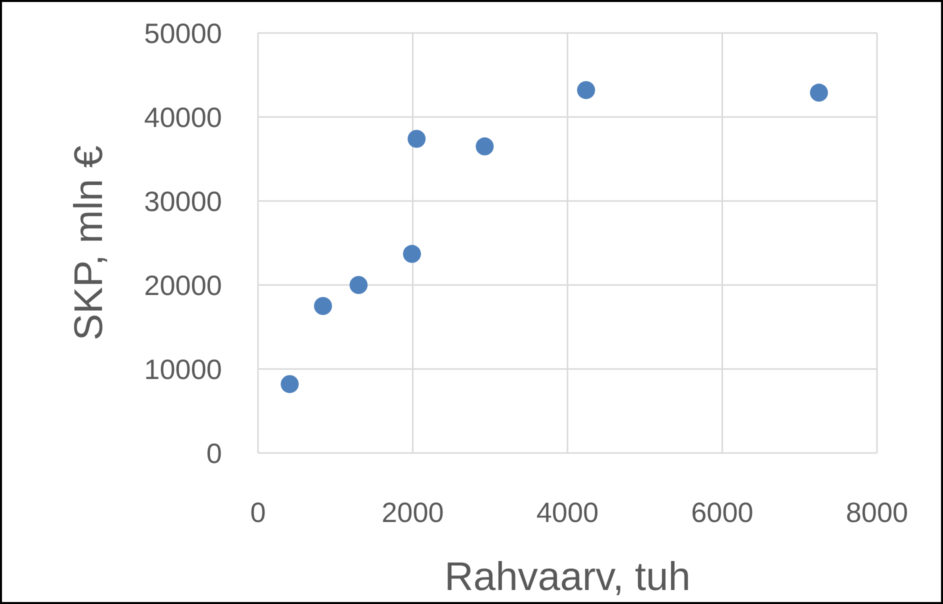 The width and height of the screenshot is (943, 604). Describe the element at coordinates (258, 512) in the screenshot. I see `x-tick-label: 0` at that location.